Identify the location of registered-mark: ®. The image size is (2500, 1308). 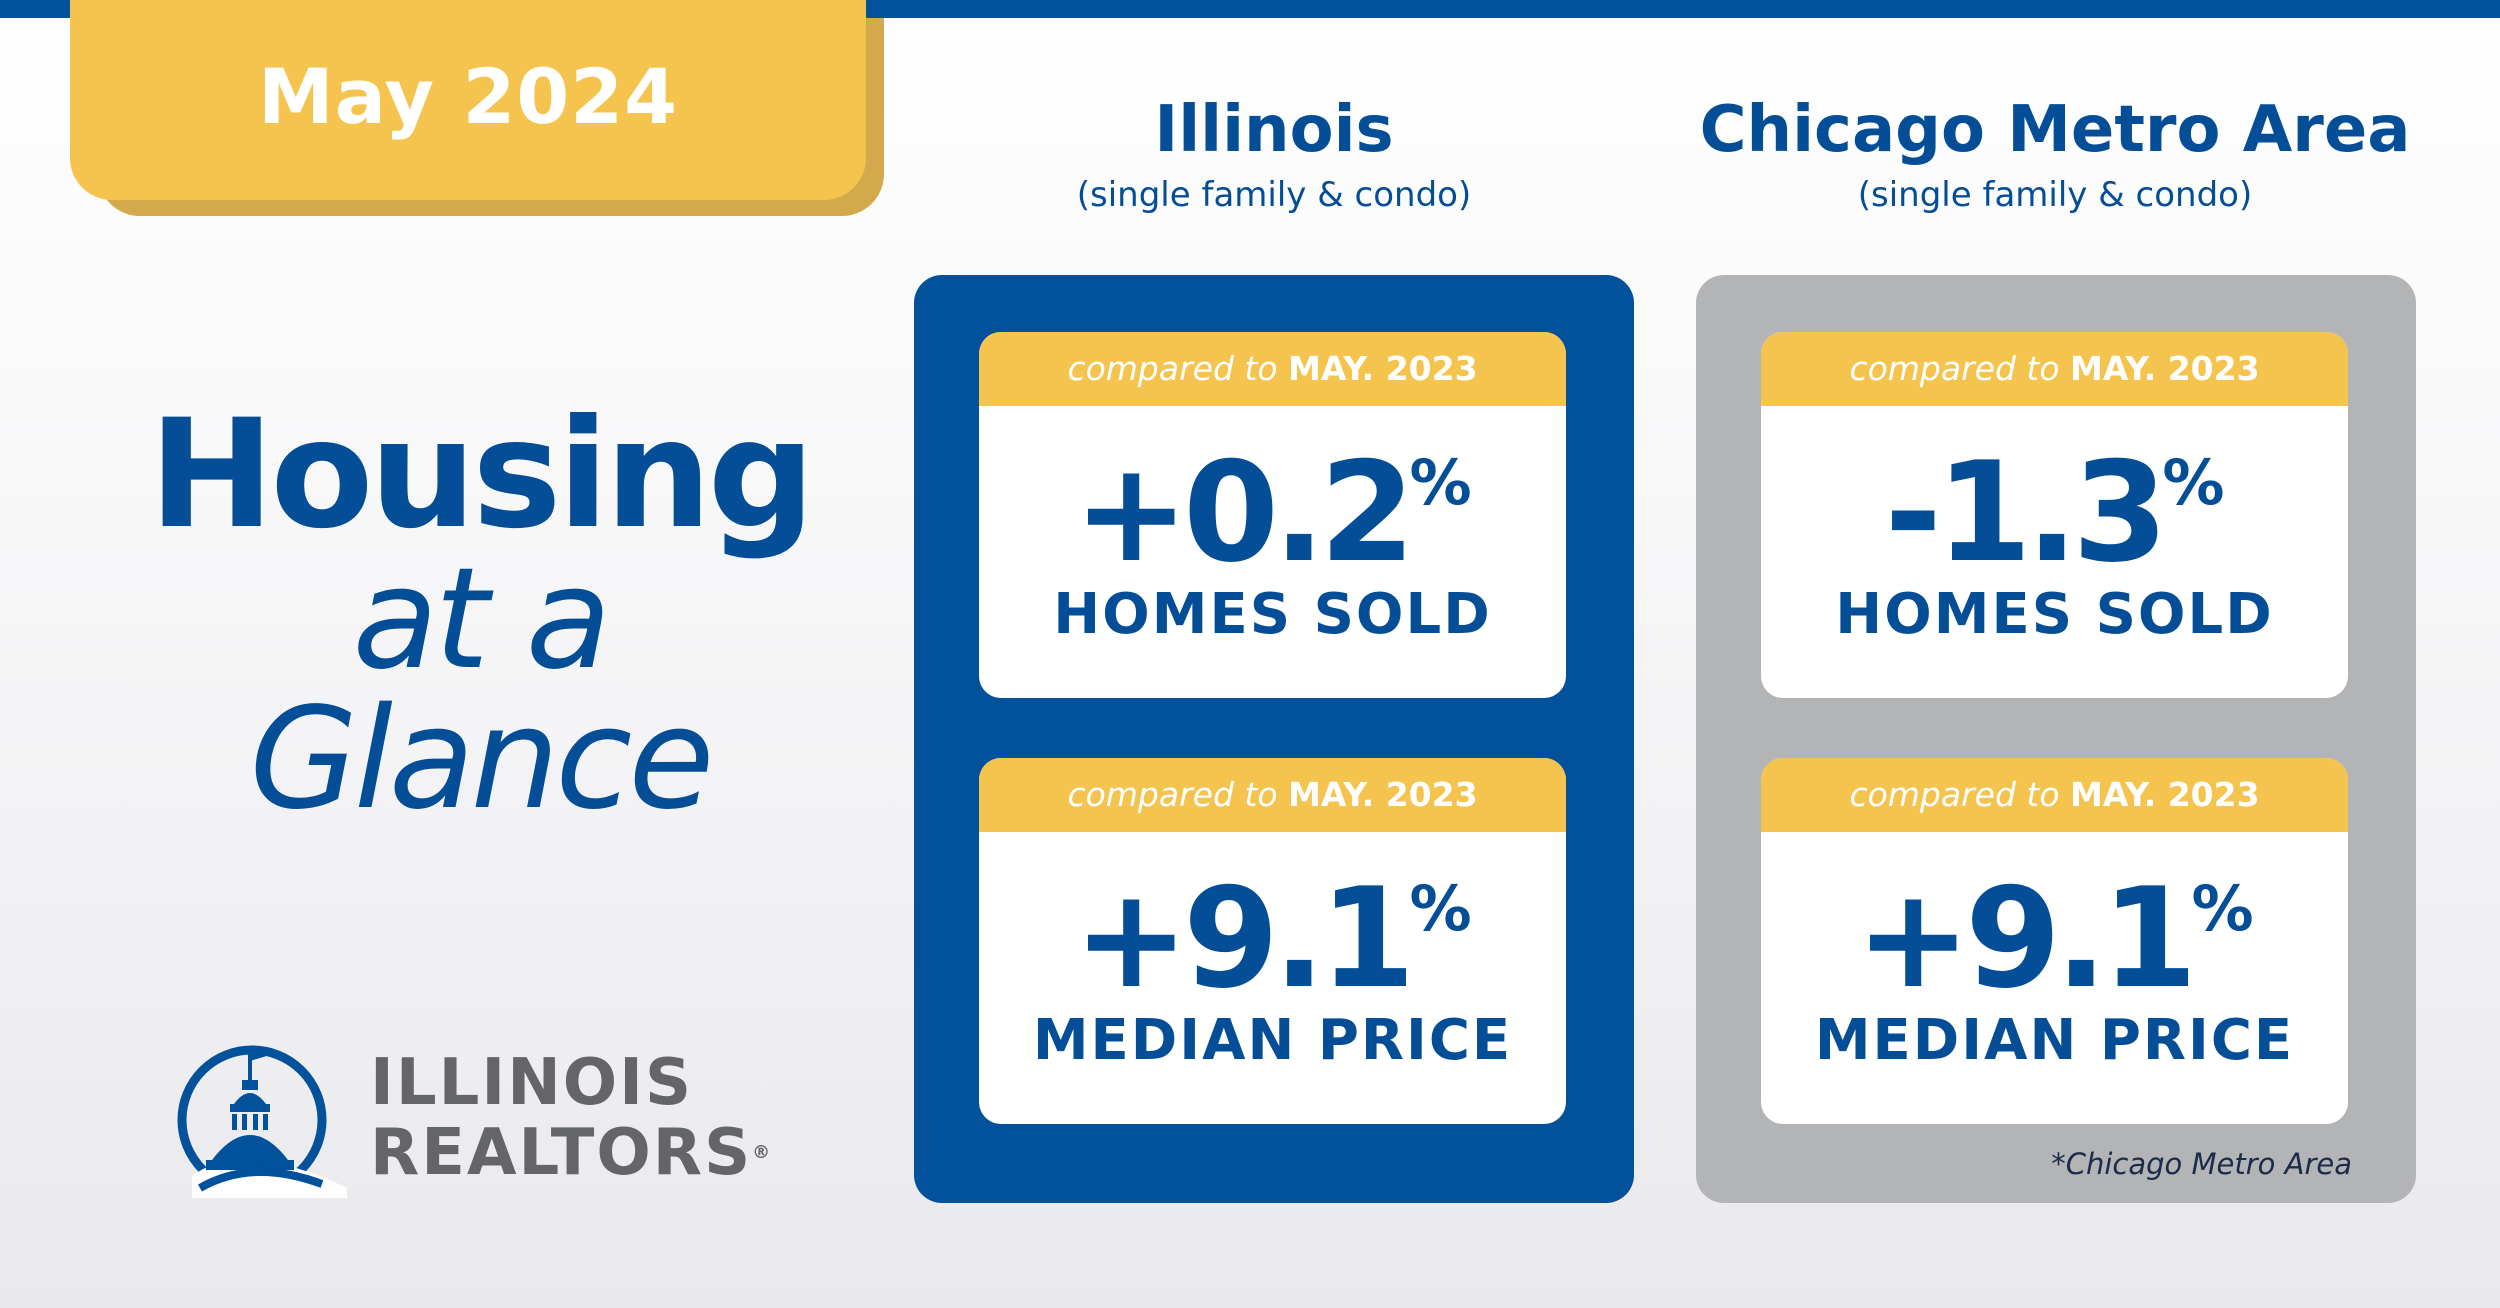
(761, 1152).